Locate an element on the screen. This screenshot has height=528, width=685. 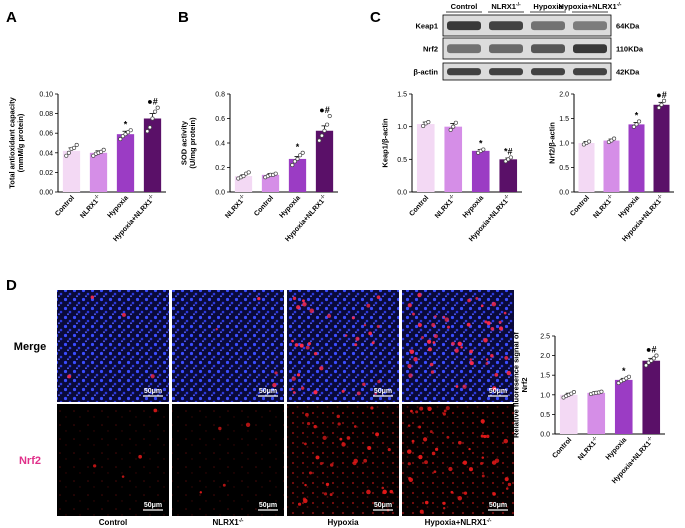
significance-marker: *# is located at coordinates (508, 151).